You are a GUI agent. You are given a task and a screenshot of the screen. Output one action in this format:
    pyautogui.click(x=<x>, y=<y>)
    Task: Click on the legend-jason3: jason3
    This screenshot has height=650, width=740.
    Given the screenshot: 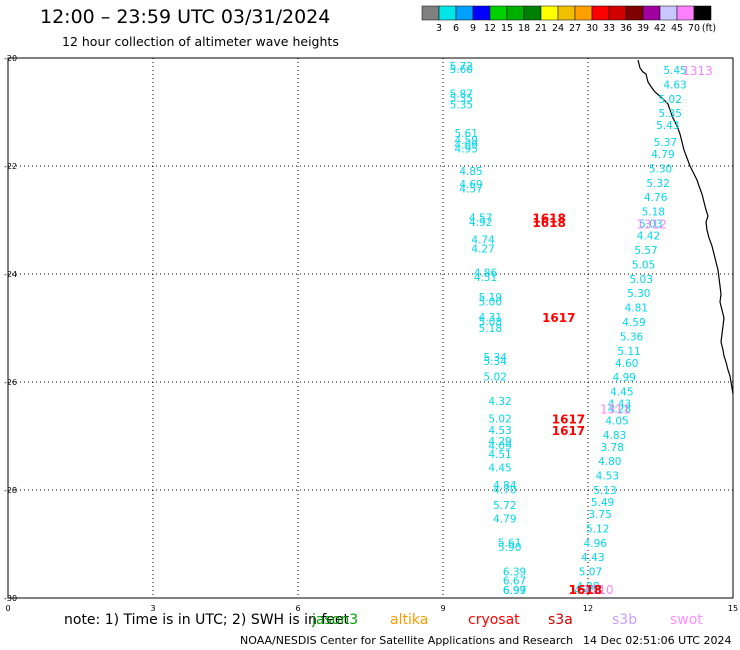 What is the action you would take?
    pyautogui.click(x=335, y=620)
    